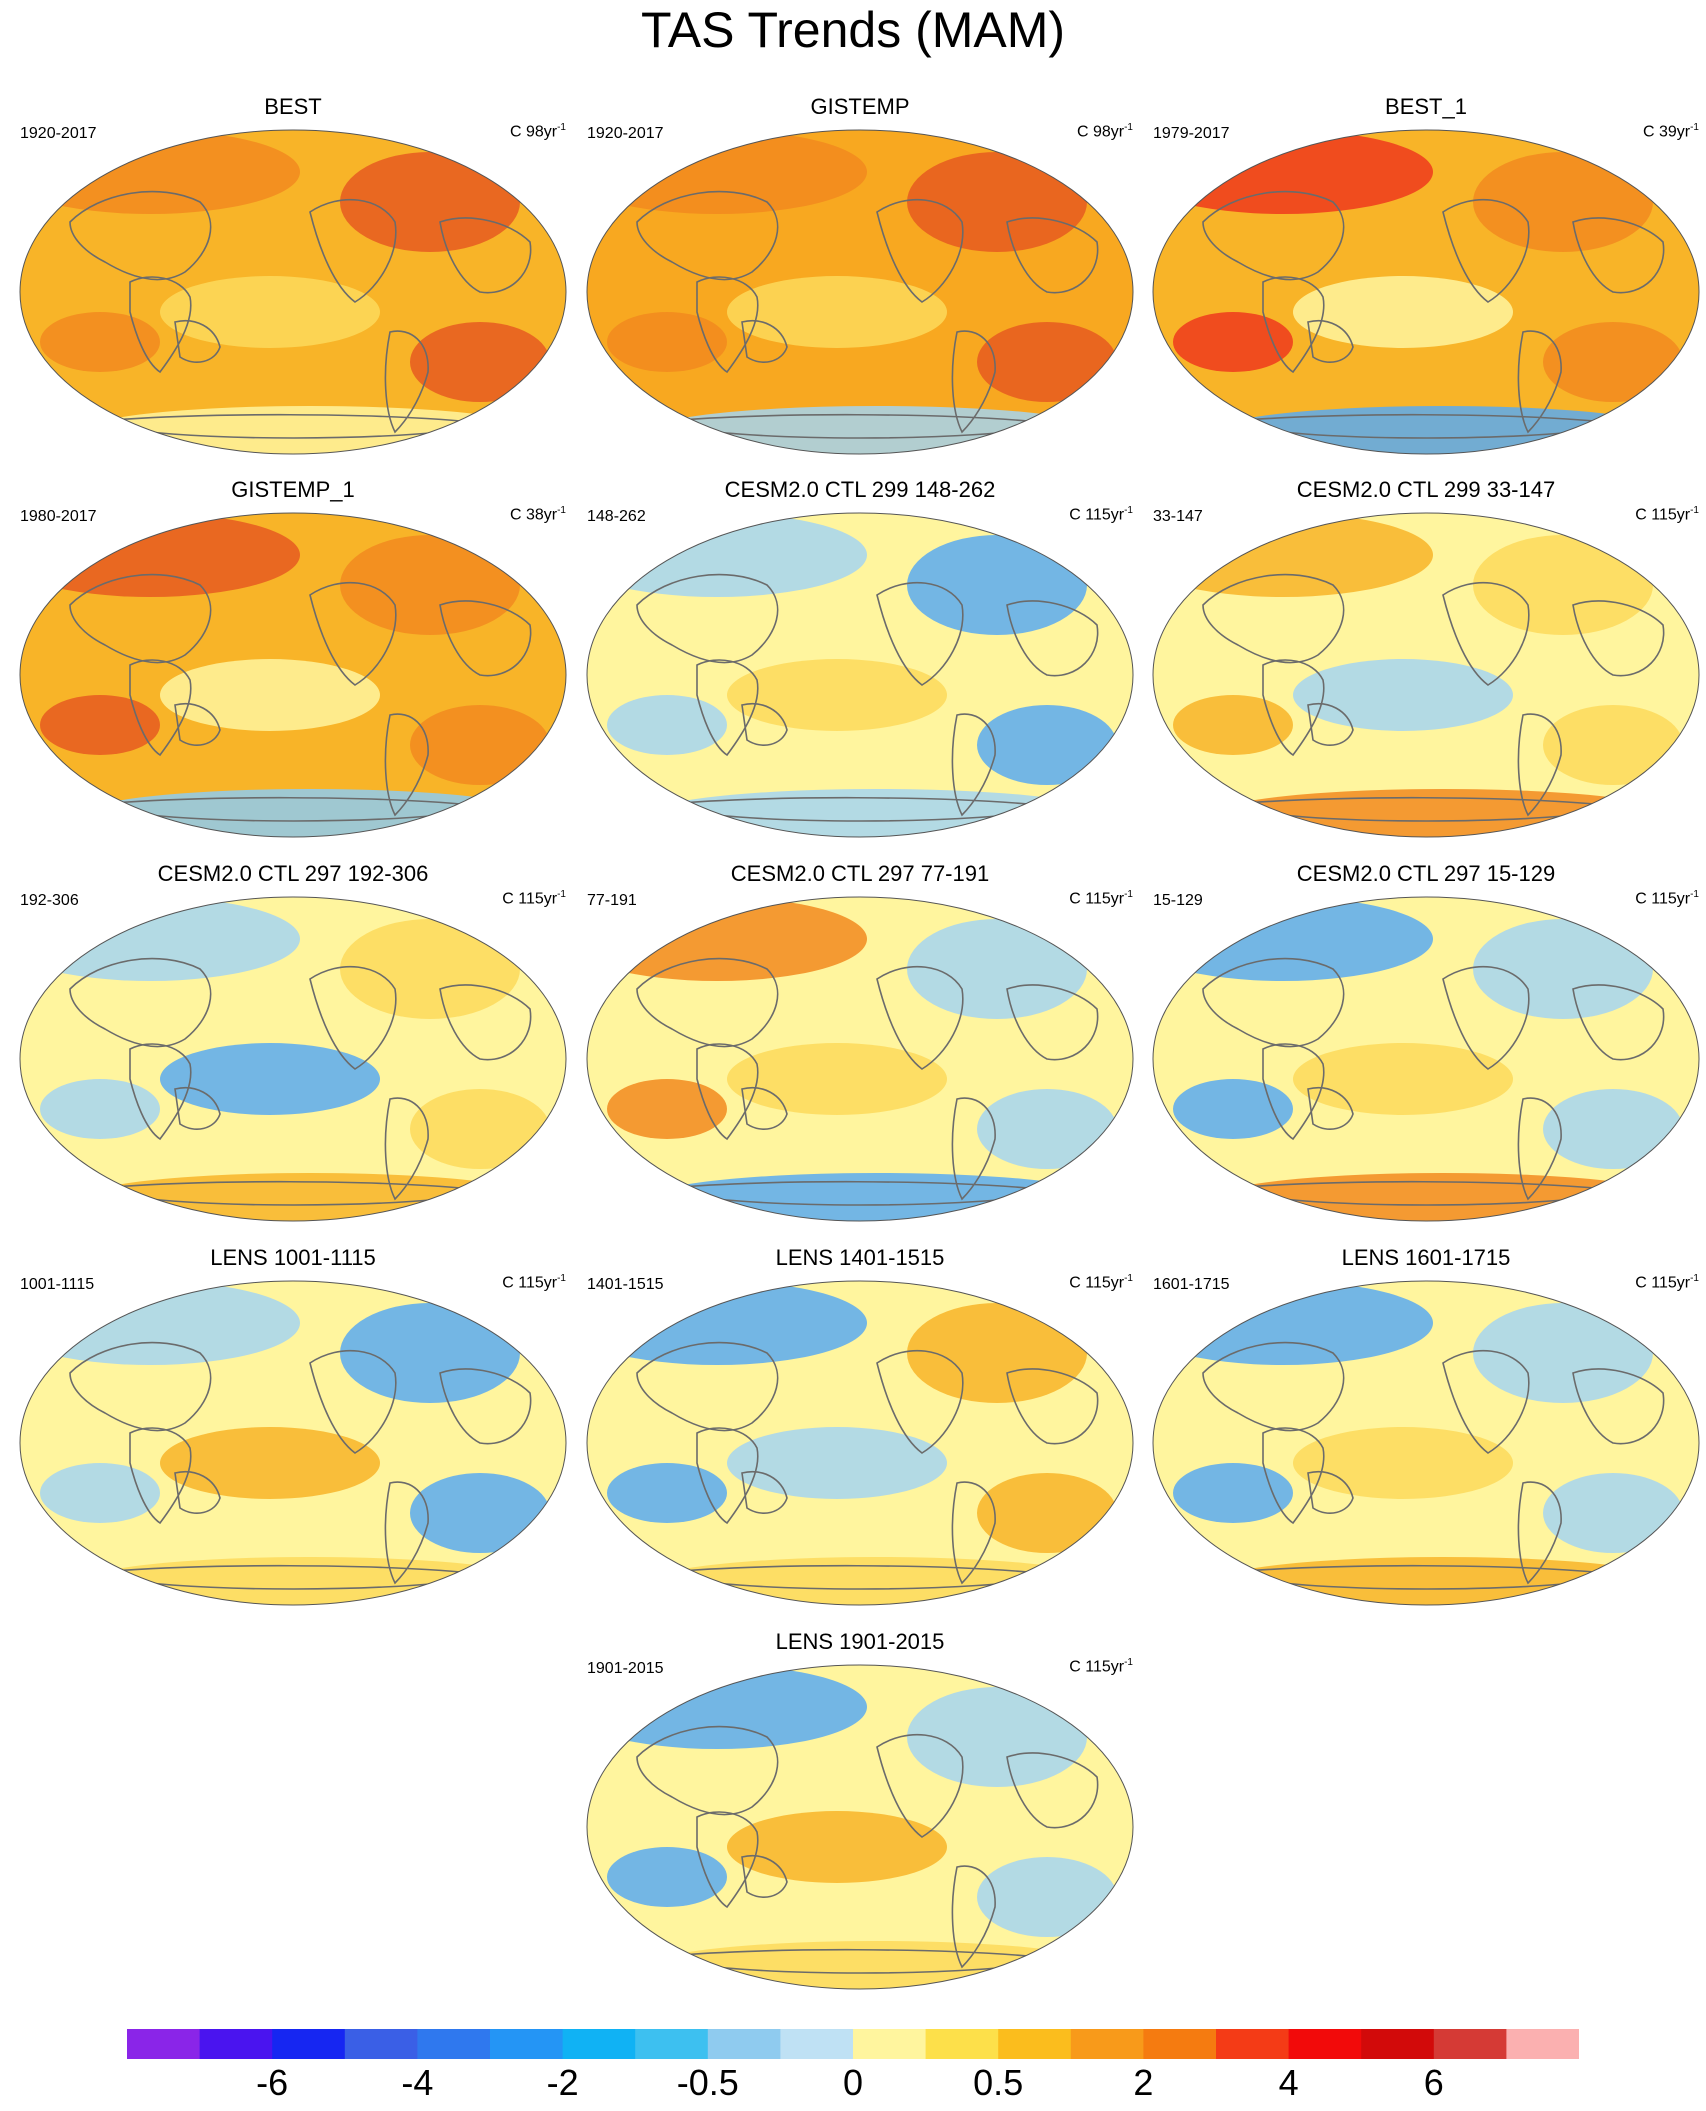  What do you see at coordinates (707, 2082) in the screenshot?
I see `colorbar-tick-label: -0.5` at bounding box center [707, 2082].